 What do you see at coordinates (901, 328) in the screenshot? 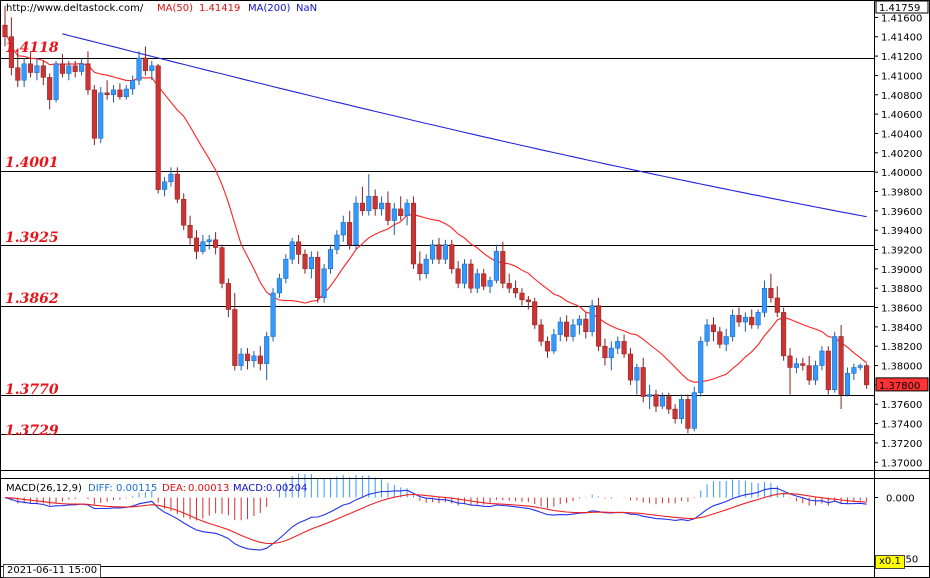
I see `price-tick-label: 1.38400` at bounding box center [901, 328].